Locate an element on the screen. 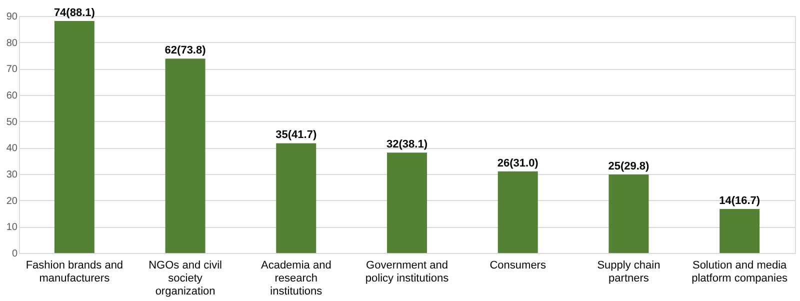 The width and height of the screenshot is (800, 301). x-tick-label: Consumers is located at coordinates (518, 266).